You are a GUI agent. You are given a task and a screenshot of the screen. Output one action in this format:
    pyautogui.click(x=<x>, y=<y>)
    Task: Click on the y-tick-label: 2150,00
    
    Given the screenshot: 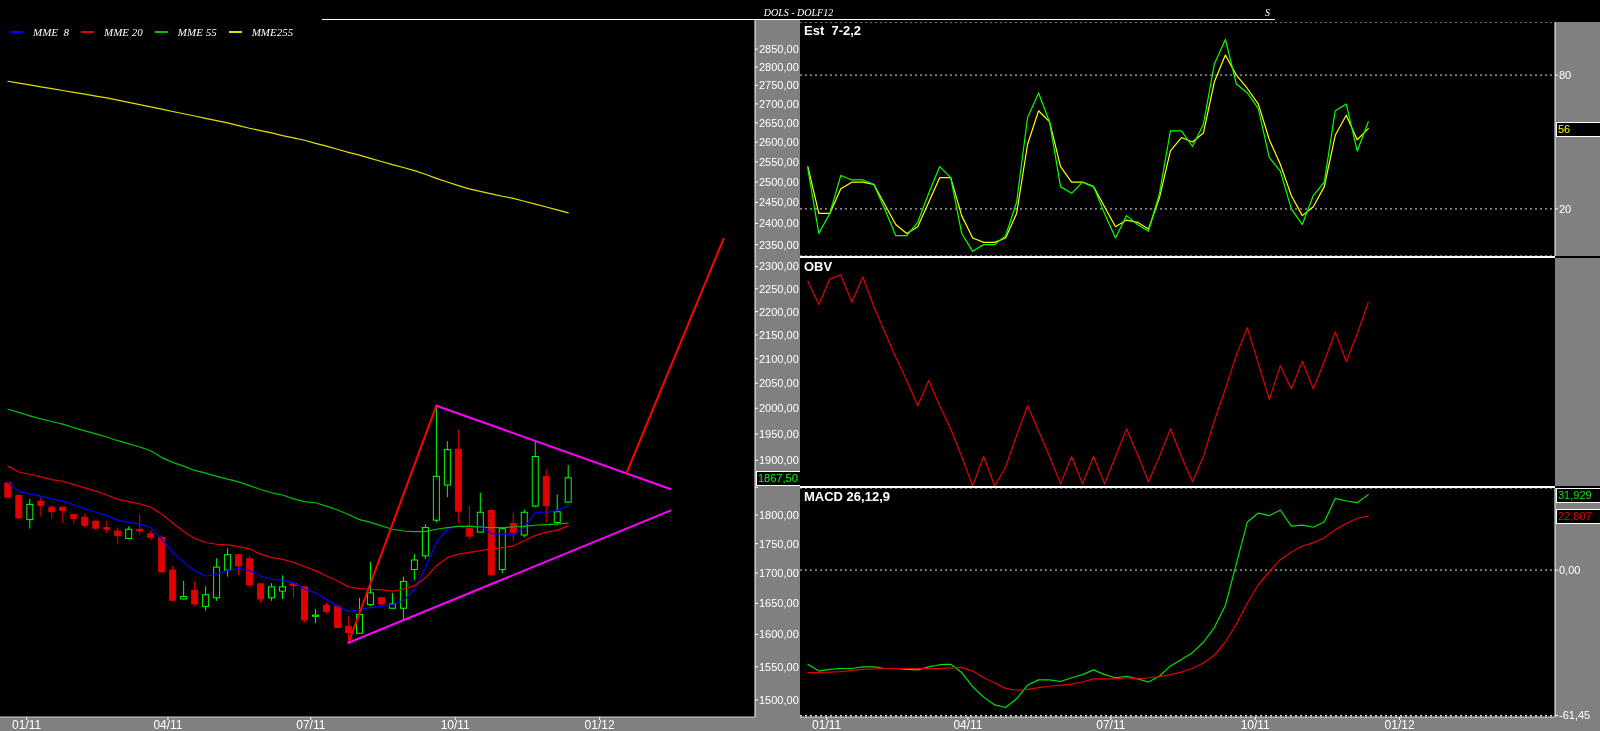 What is the action you would take?
    pyautogui.click(x=779, y=334)
    